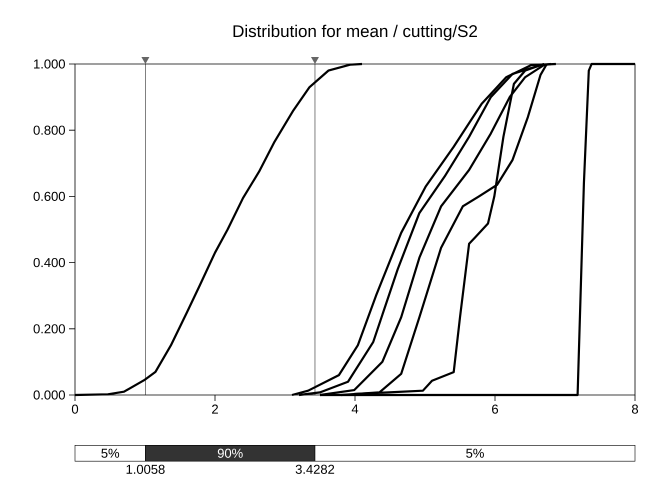 The width and height of the screenshot is (668, 494). I want to click on text: 90%, so click(230, 453).